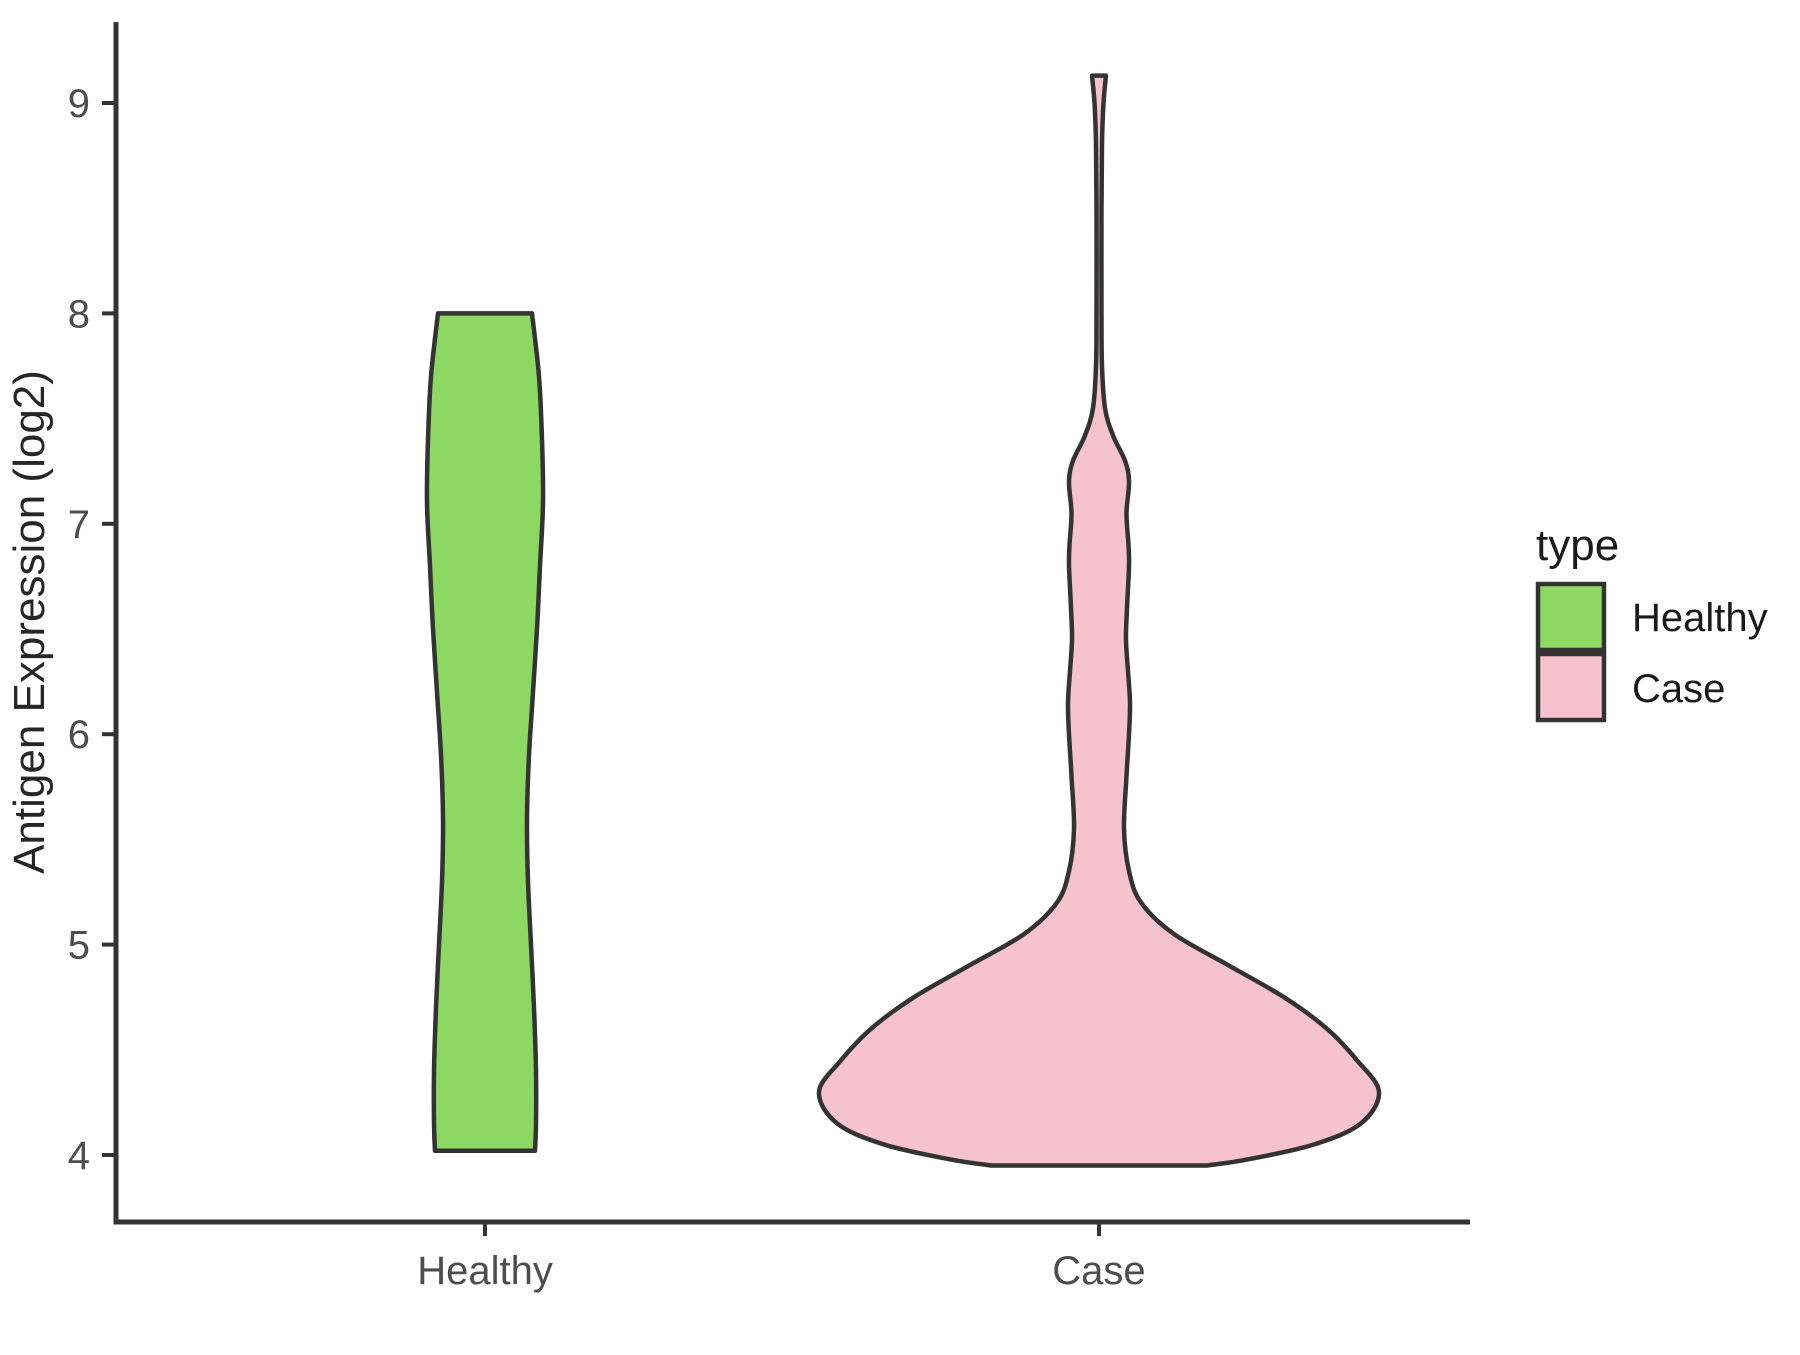 The height and width of the screenshot is (1355, 1800). I want to click on legend: type Healthy Case, so click(1651, 622).